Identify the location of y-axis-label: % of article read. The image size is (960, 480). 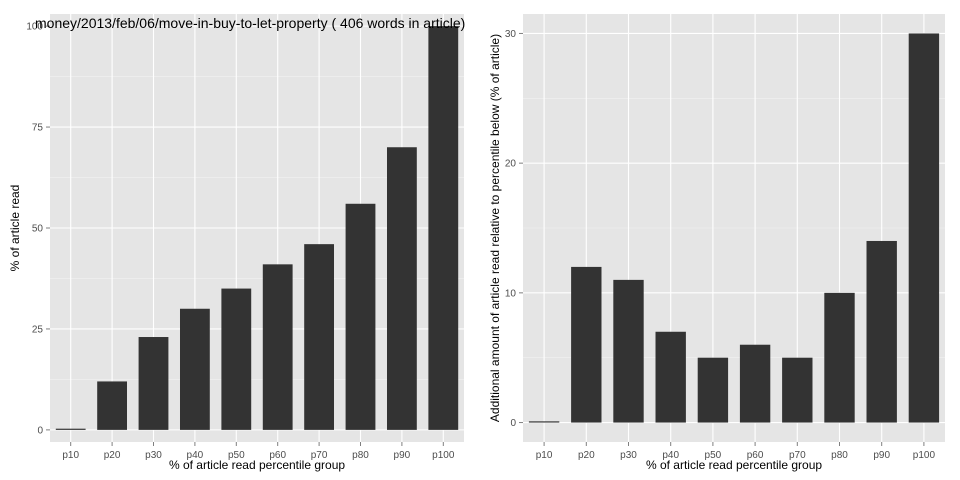
(15, 228).